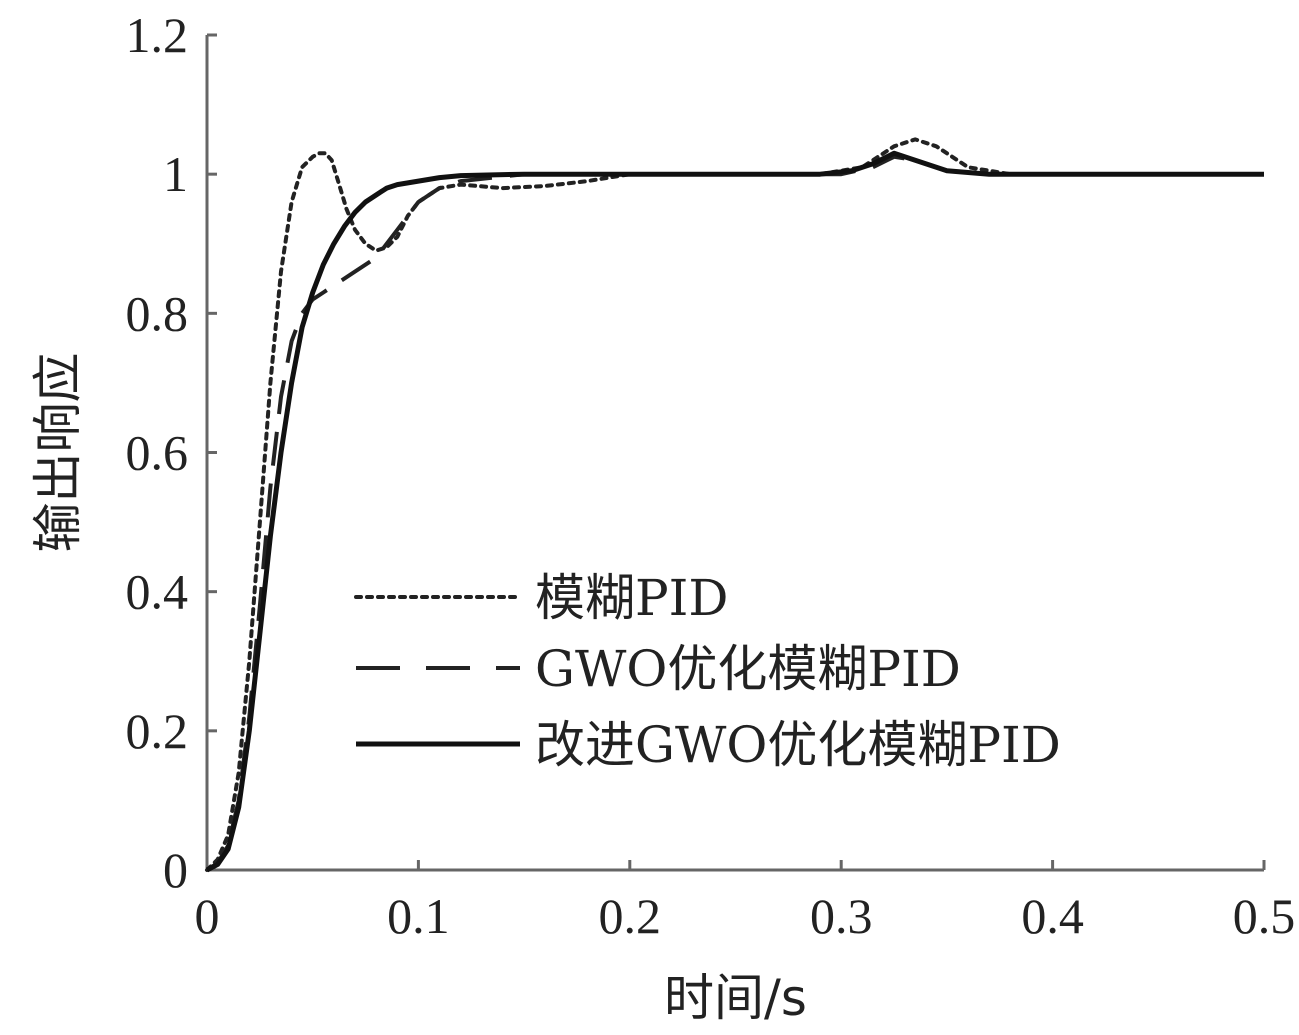  I want to click on y-tick-label: 0.2, so click(157, 731).